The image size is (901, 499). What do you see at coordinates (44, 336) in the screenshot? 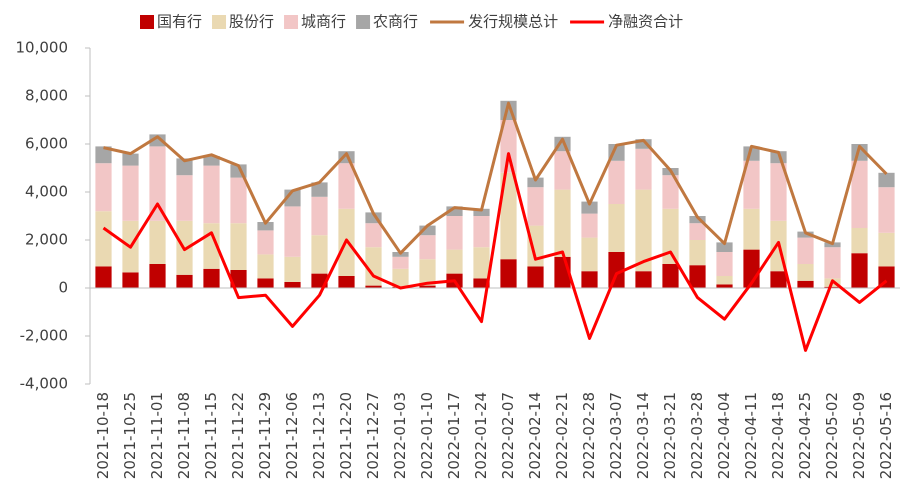
I see `y-tick-label: -2,000` at bounding box center [44, 336].